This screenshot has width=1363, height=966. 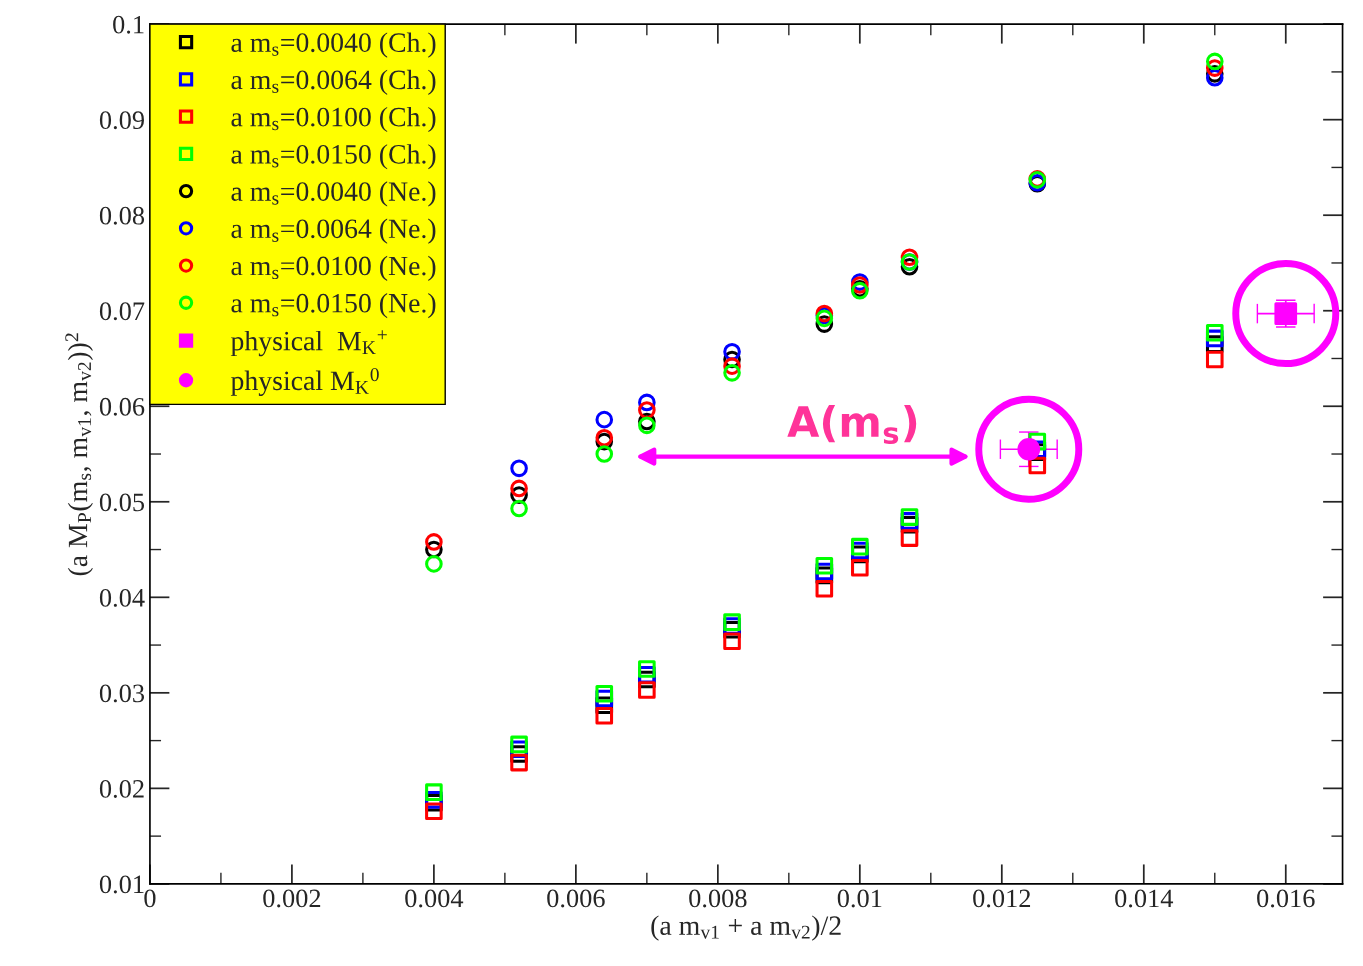 What do you see at coordinates (121, 788) in the screenshot?
I see `y-tick-label: 0.02` at bounding box center [121, 788].